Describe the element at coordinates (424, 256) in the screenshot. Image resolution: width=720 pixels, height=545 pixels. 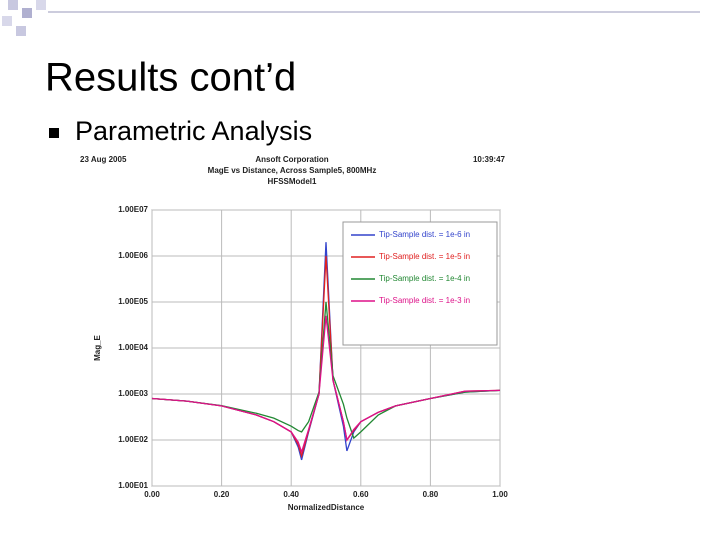
I see `legend-label: Tip-Sample dist. = 1e-5 in` at that location.